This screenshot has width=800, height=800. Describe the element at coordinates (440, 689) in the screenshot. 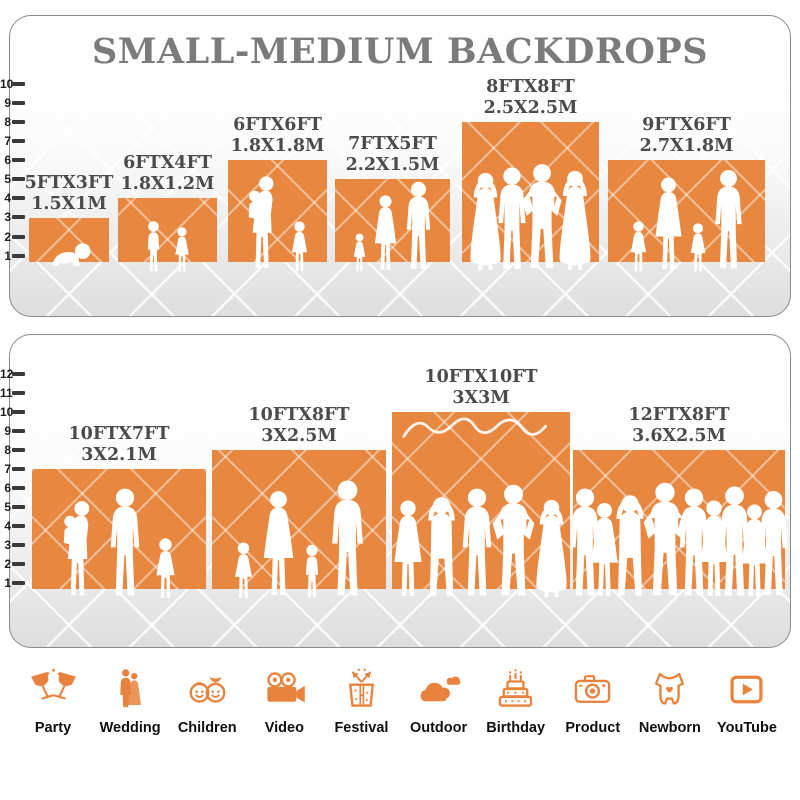

I see `outdoor-clouds-icon` at that location.